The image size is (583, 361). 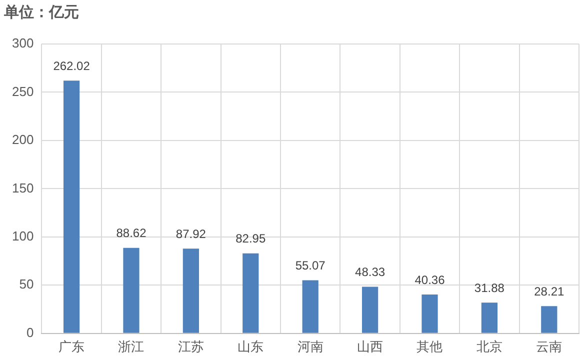 I want to click on y-tick-label: 250, so click(x=23, y=91).